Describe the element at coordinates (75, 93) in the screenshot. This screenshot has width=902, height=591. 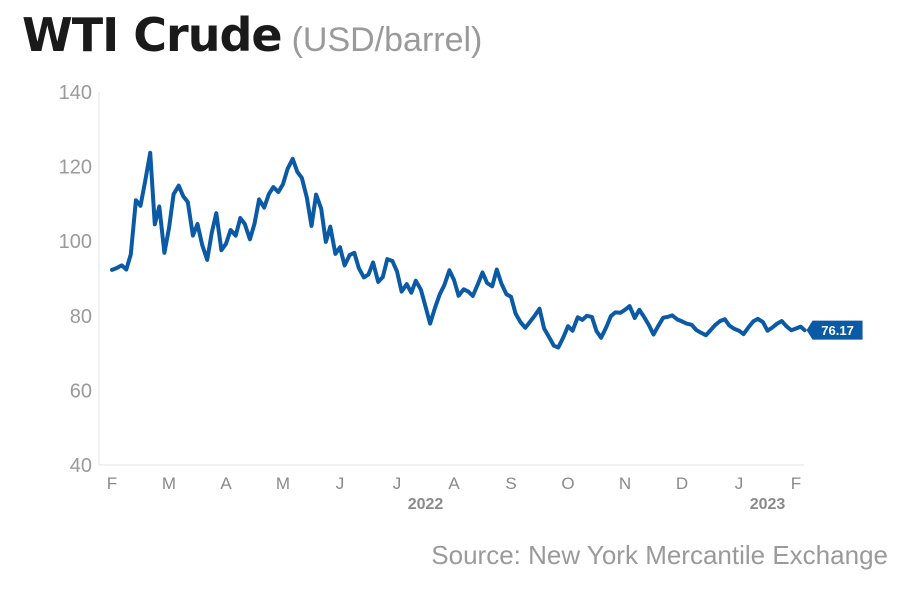
I see `y-tick-label: 140` at that location.